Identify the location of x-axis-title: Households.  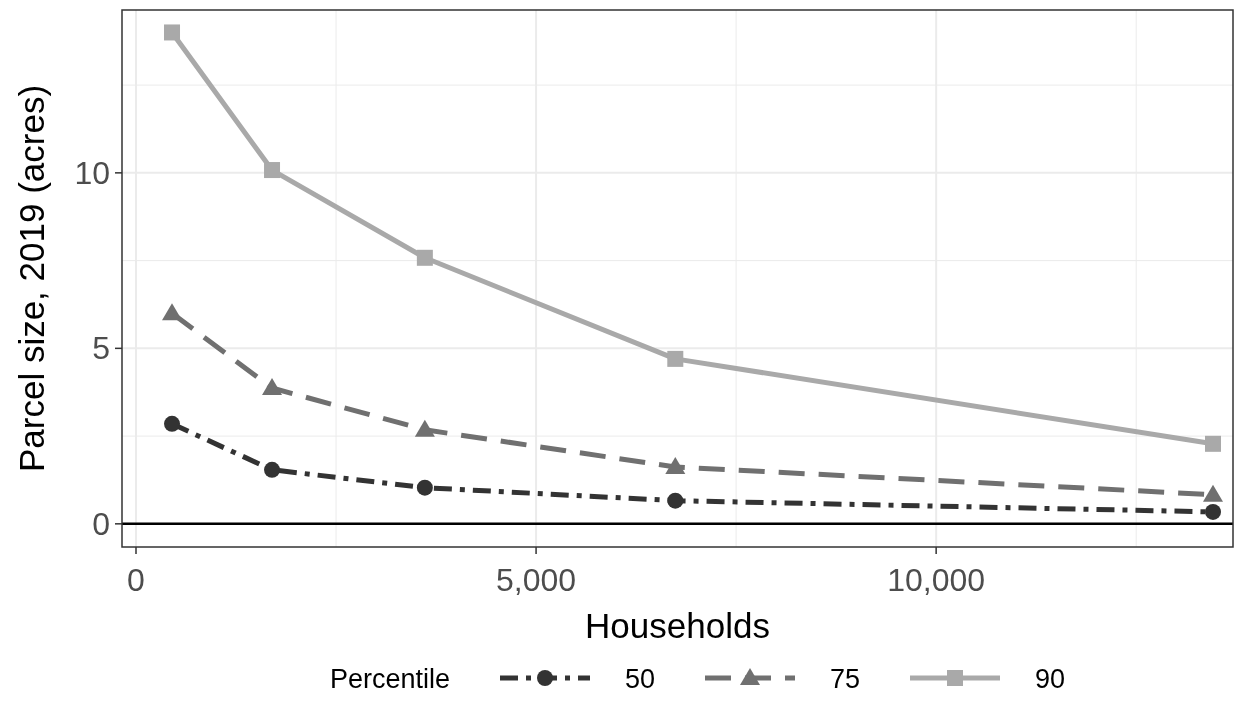
(677, 625).